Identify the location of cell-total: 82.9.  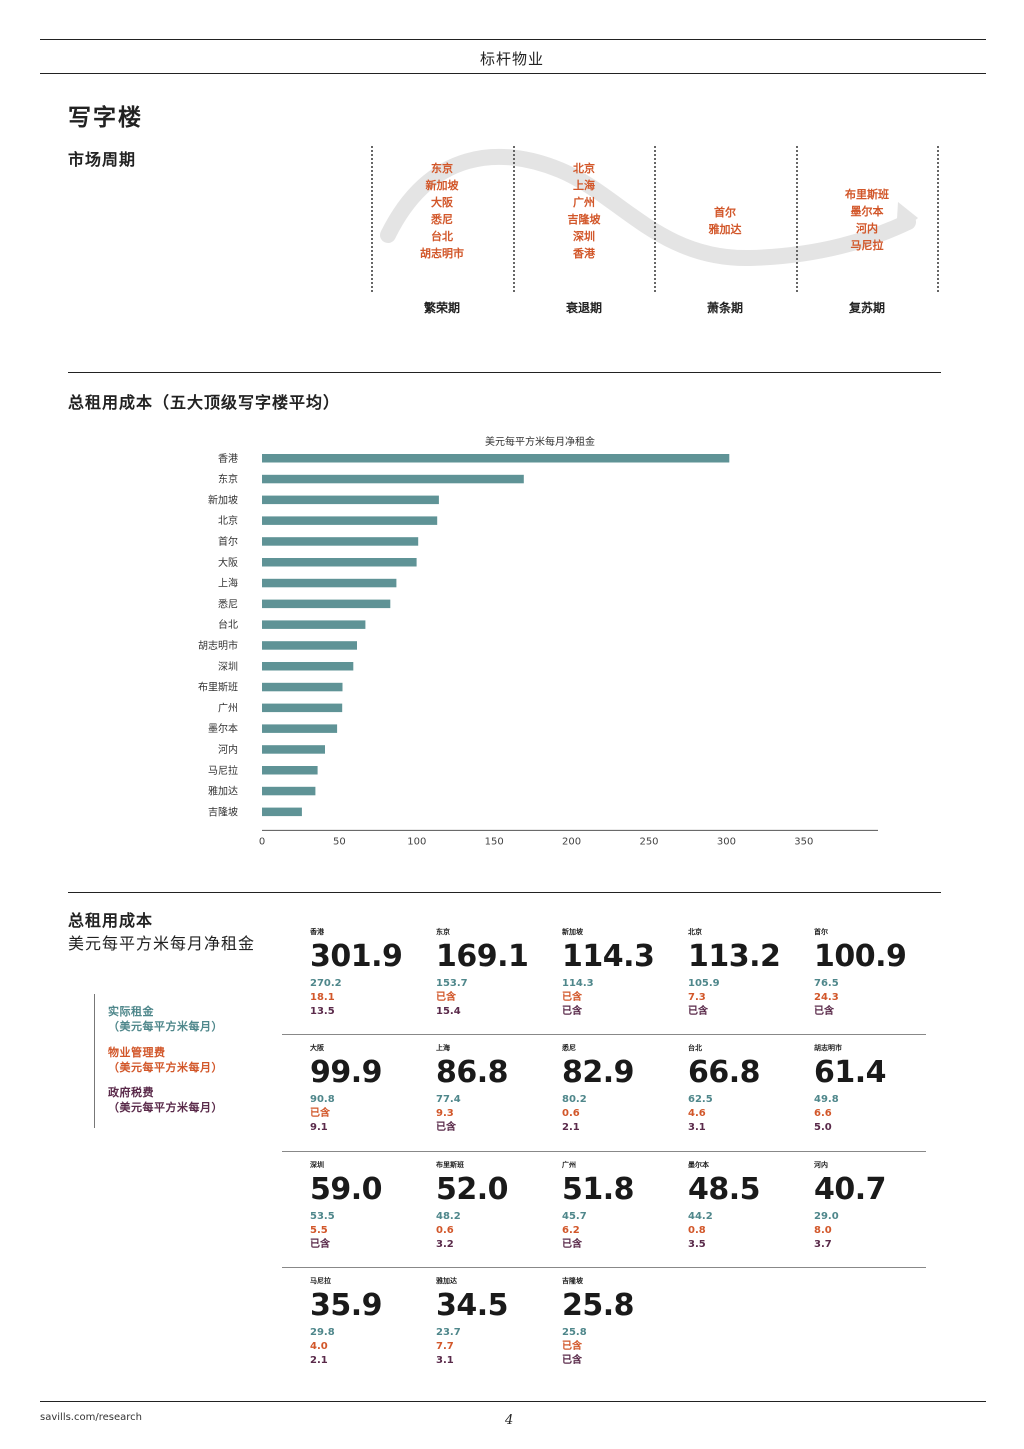
(598, 1072).